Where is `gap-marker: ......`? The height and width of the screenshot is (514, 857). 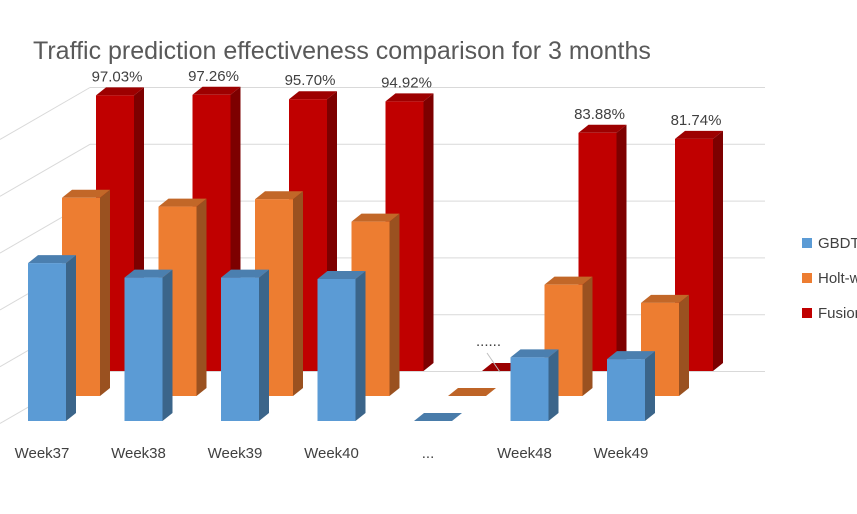 gap-marker: ...... is located at coordinates (488, 341).